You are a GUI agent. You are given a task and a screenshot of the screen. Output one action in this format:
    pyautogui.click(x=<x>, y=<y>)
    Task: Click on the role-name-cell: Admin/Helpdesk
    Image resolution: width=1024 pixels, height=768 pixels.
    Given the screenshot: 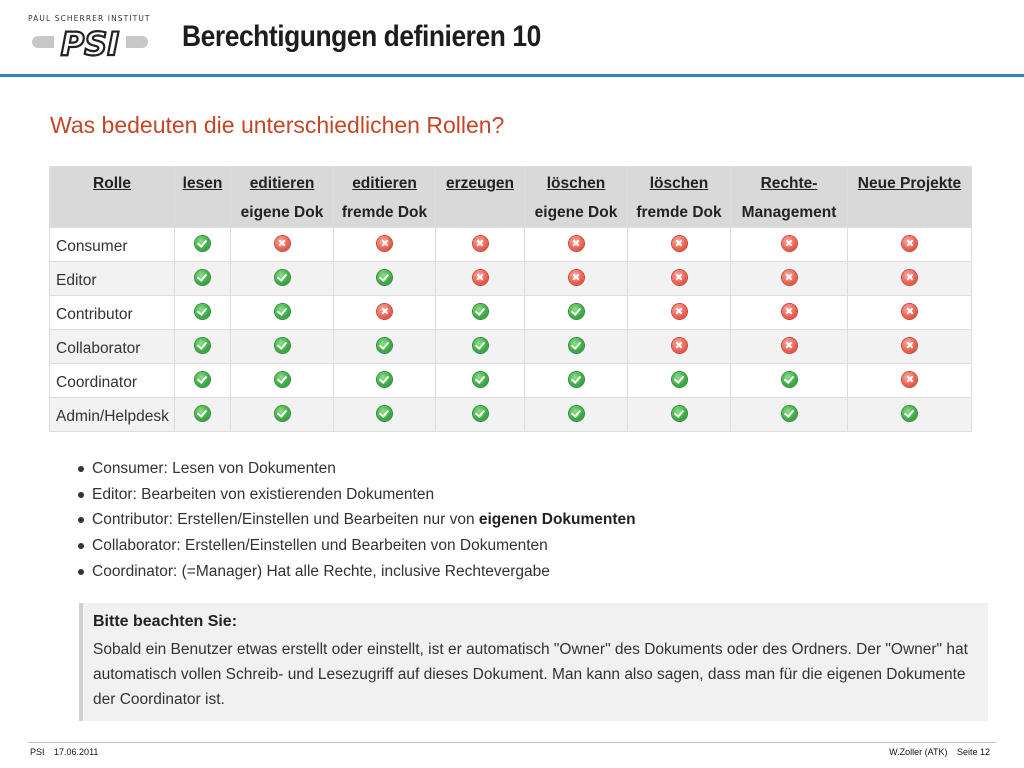 What is the action you would take?
    pyautogui.click(x=112, y=414)
    